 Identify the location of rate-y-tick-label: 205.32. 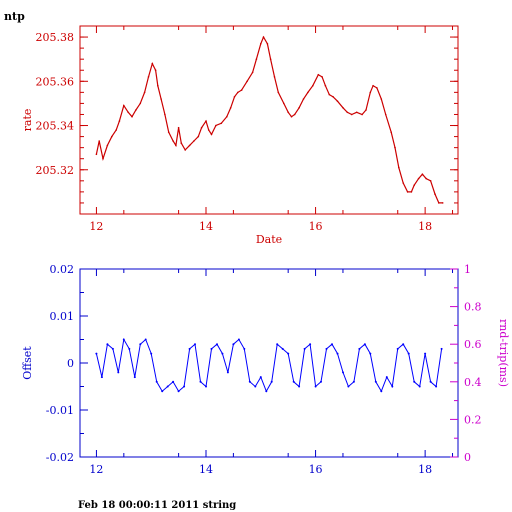
(55, 170).